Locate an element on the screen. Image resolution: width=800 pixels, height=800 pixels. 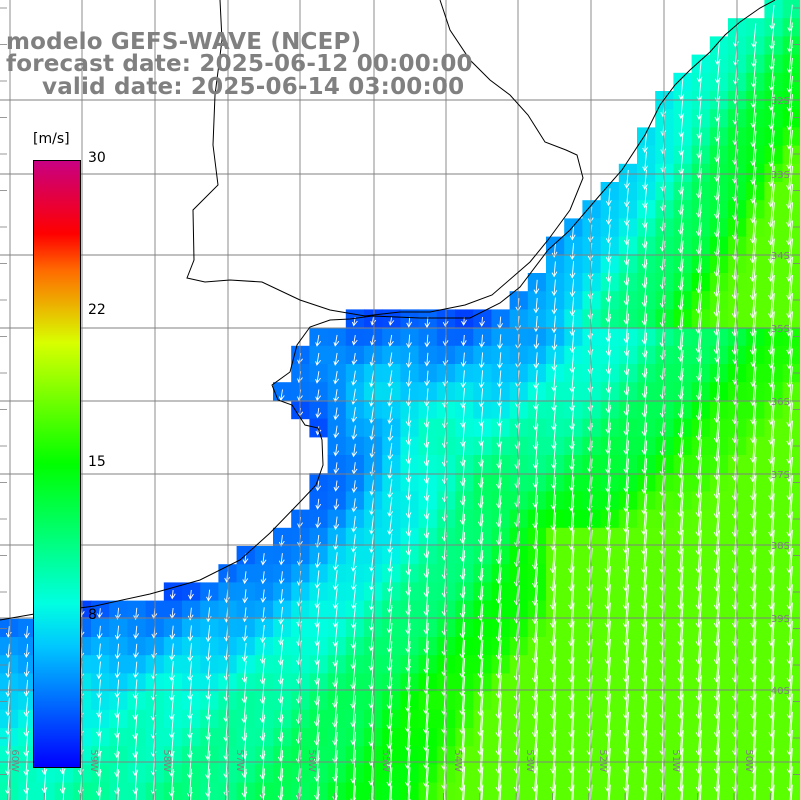
model-title: modelo GEFS-WAVE (NCEP) is located at coordinates (184, 42).